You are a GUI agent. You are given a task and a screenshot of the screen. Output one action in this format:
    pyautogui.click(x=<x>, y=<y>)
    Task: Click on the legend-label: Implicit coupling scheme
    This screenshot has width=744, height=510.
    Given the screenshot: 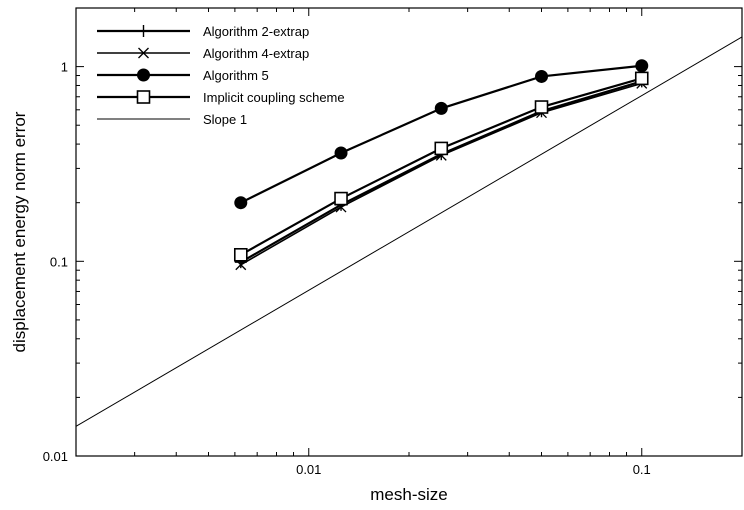 What is the action you would take?
    pyautogui.click(x=274, y=97)
    